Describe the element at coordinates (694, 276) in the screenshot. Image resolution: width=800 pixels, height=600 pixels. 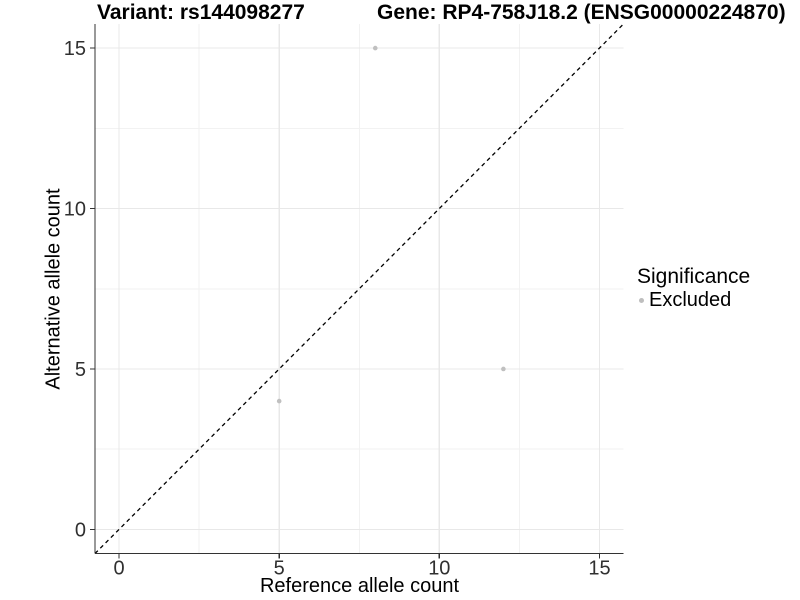
I see `legend-title: Significance` at that location.